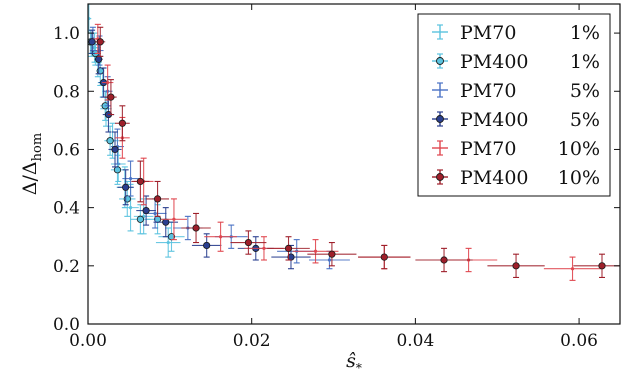  I want to click on series-group, so click(136, 140).